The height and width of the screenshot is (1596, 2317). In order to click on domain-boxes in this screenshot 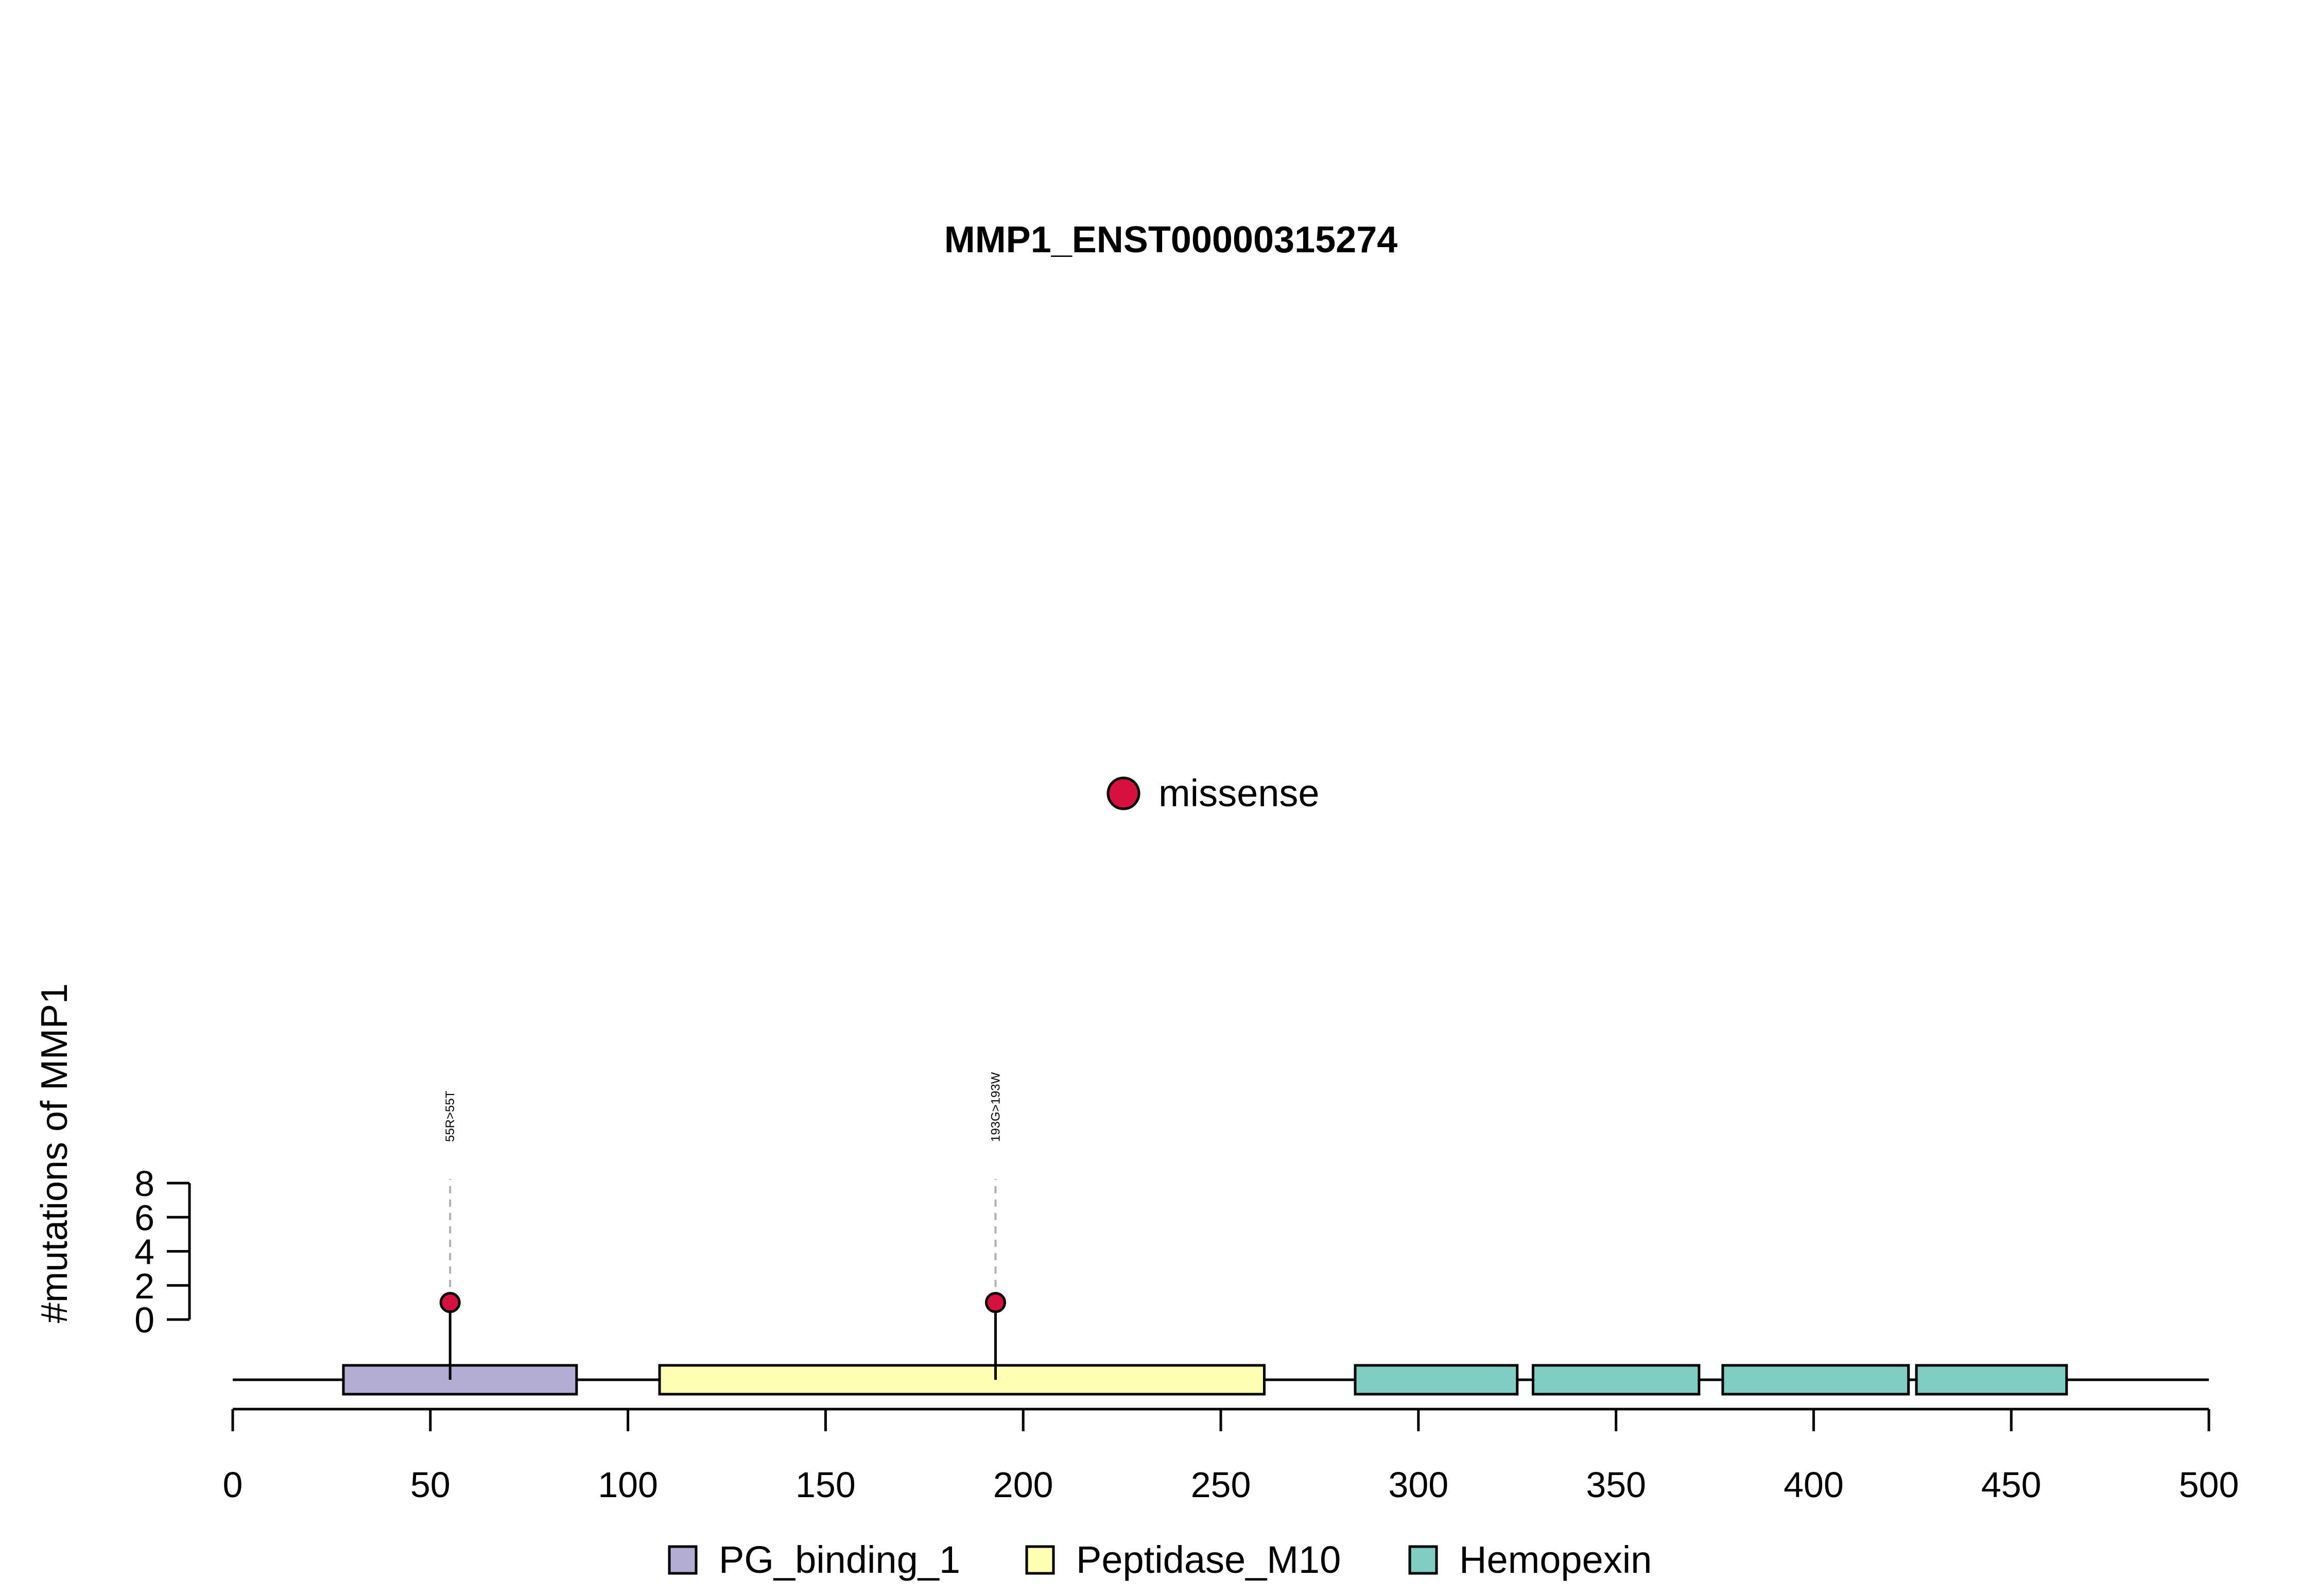, I will do `click(1205, 1380)`.